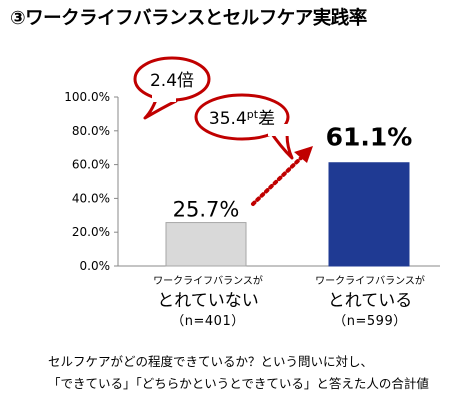 The width and height of the screenshot is (450, 400). What do you see at coordinates (370, 281) in the screenshot?
I see `category-1-line1: ワークライフバランスが` at bounding box center [370, 281].